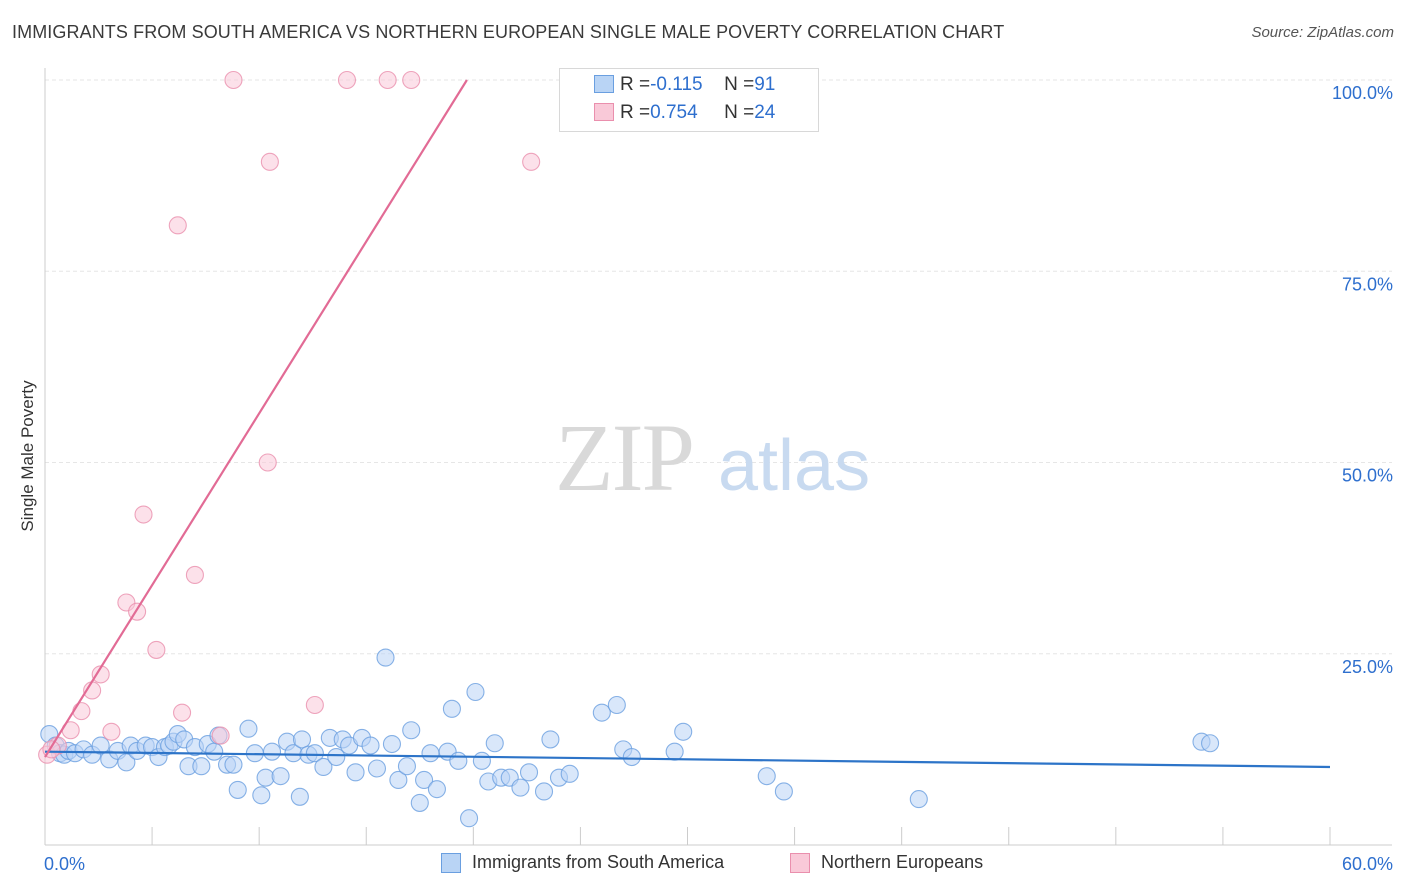 This screenshot has width=1406, height=892. I want to click on legend-item-northern-europeans: Northern Europeans, so click(886, 862).